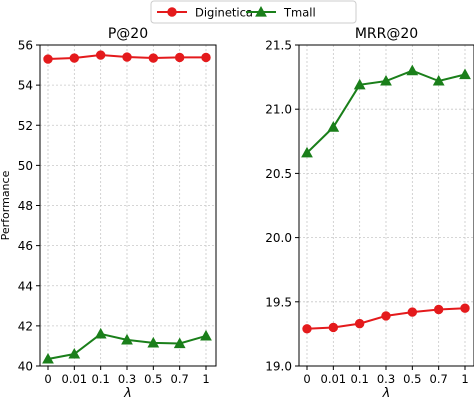 This screenshot has width=474, height=401. What do you see at coordinates (25, 86) in the screenshot?
I see `y-tick-label: 54` at bounding box center [25, 86].